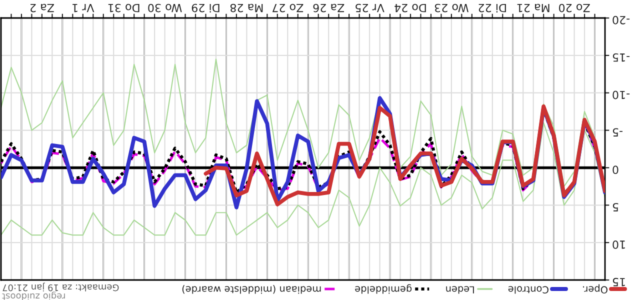 Image resolution: width=635 pixels, height=300 pixels. Describe the element at coordinates (460, 290) in the screenshot. I see `legend-label: Leden` at that location.